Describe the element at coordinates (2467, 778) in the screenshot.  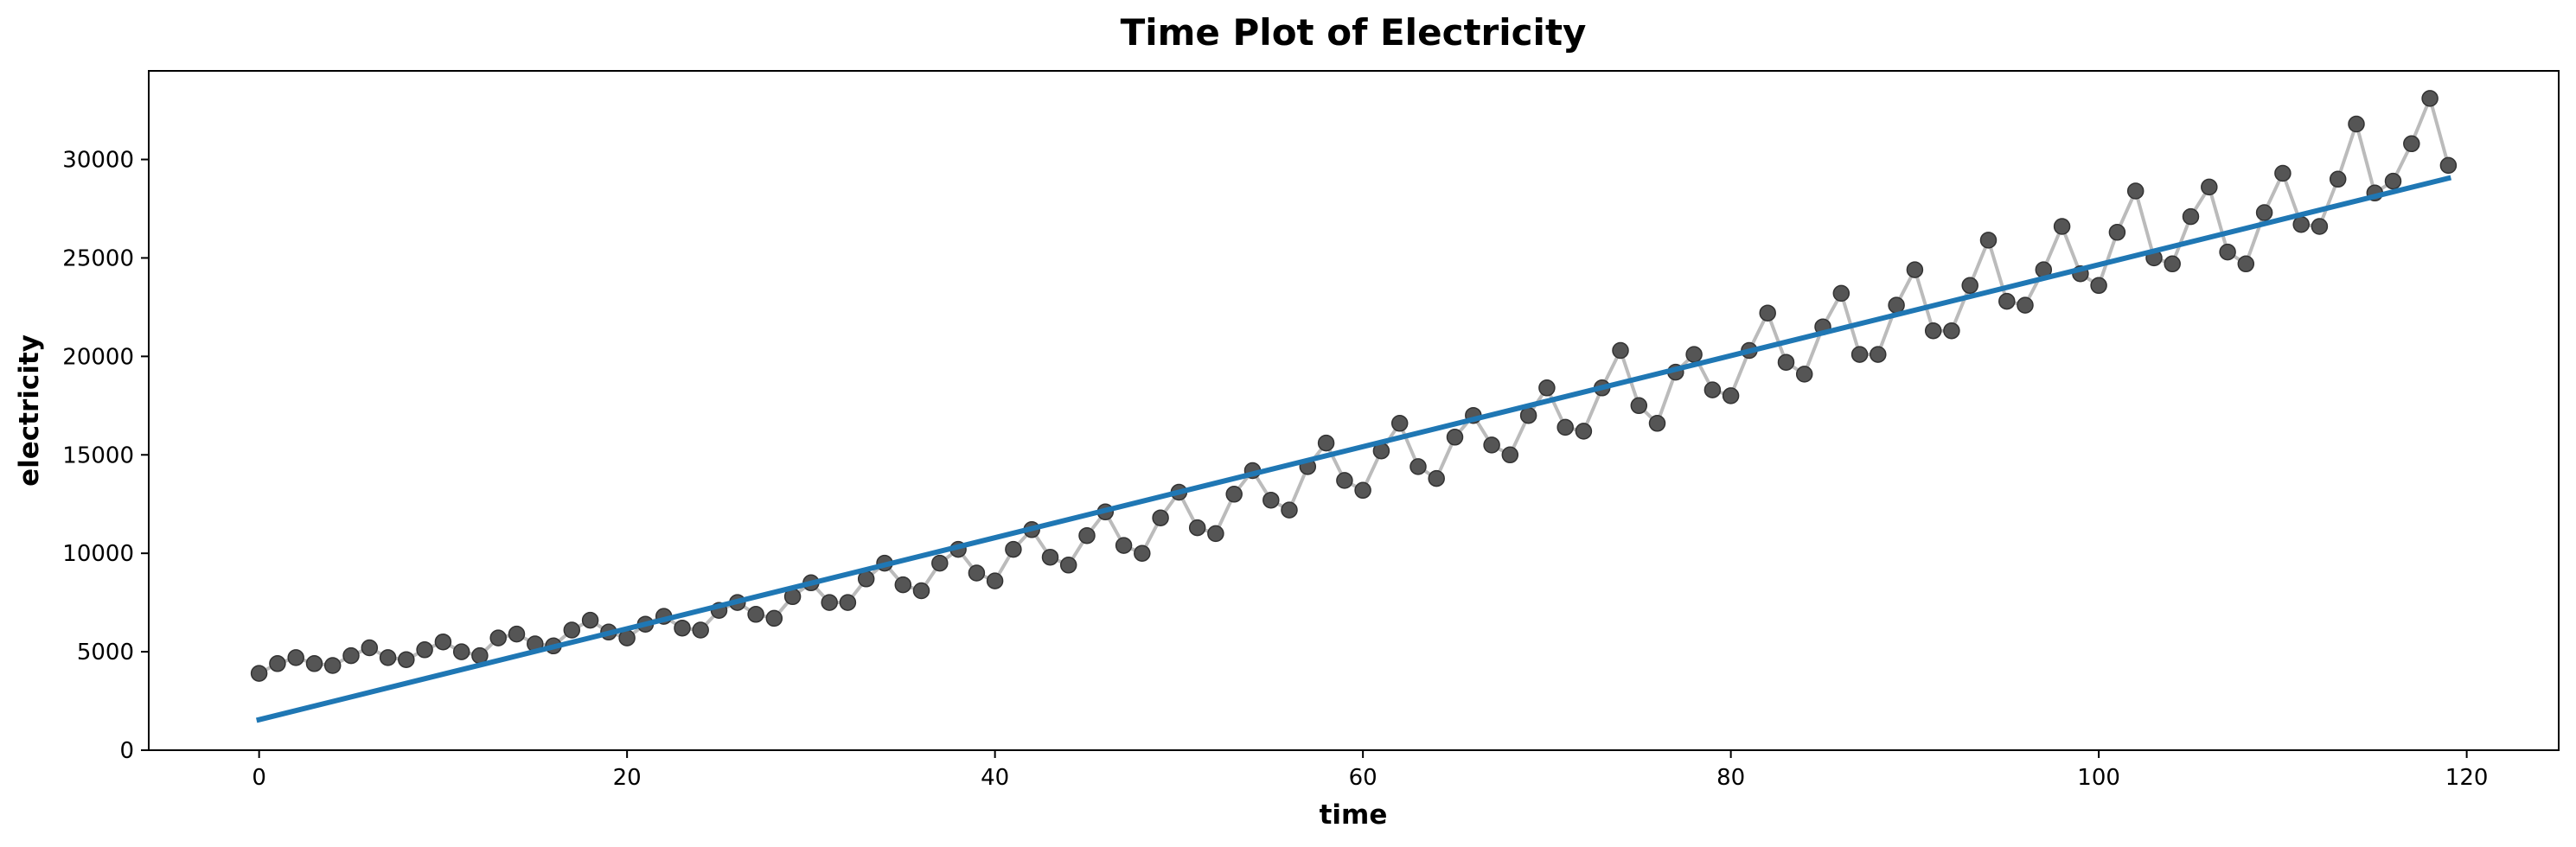
I see `x-tick-label: 120` at that location.